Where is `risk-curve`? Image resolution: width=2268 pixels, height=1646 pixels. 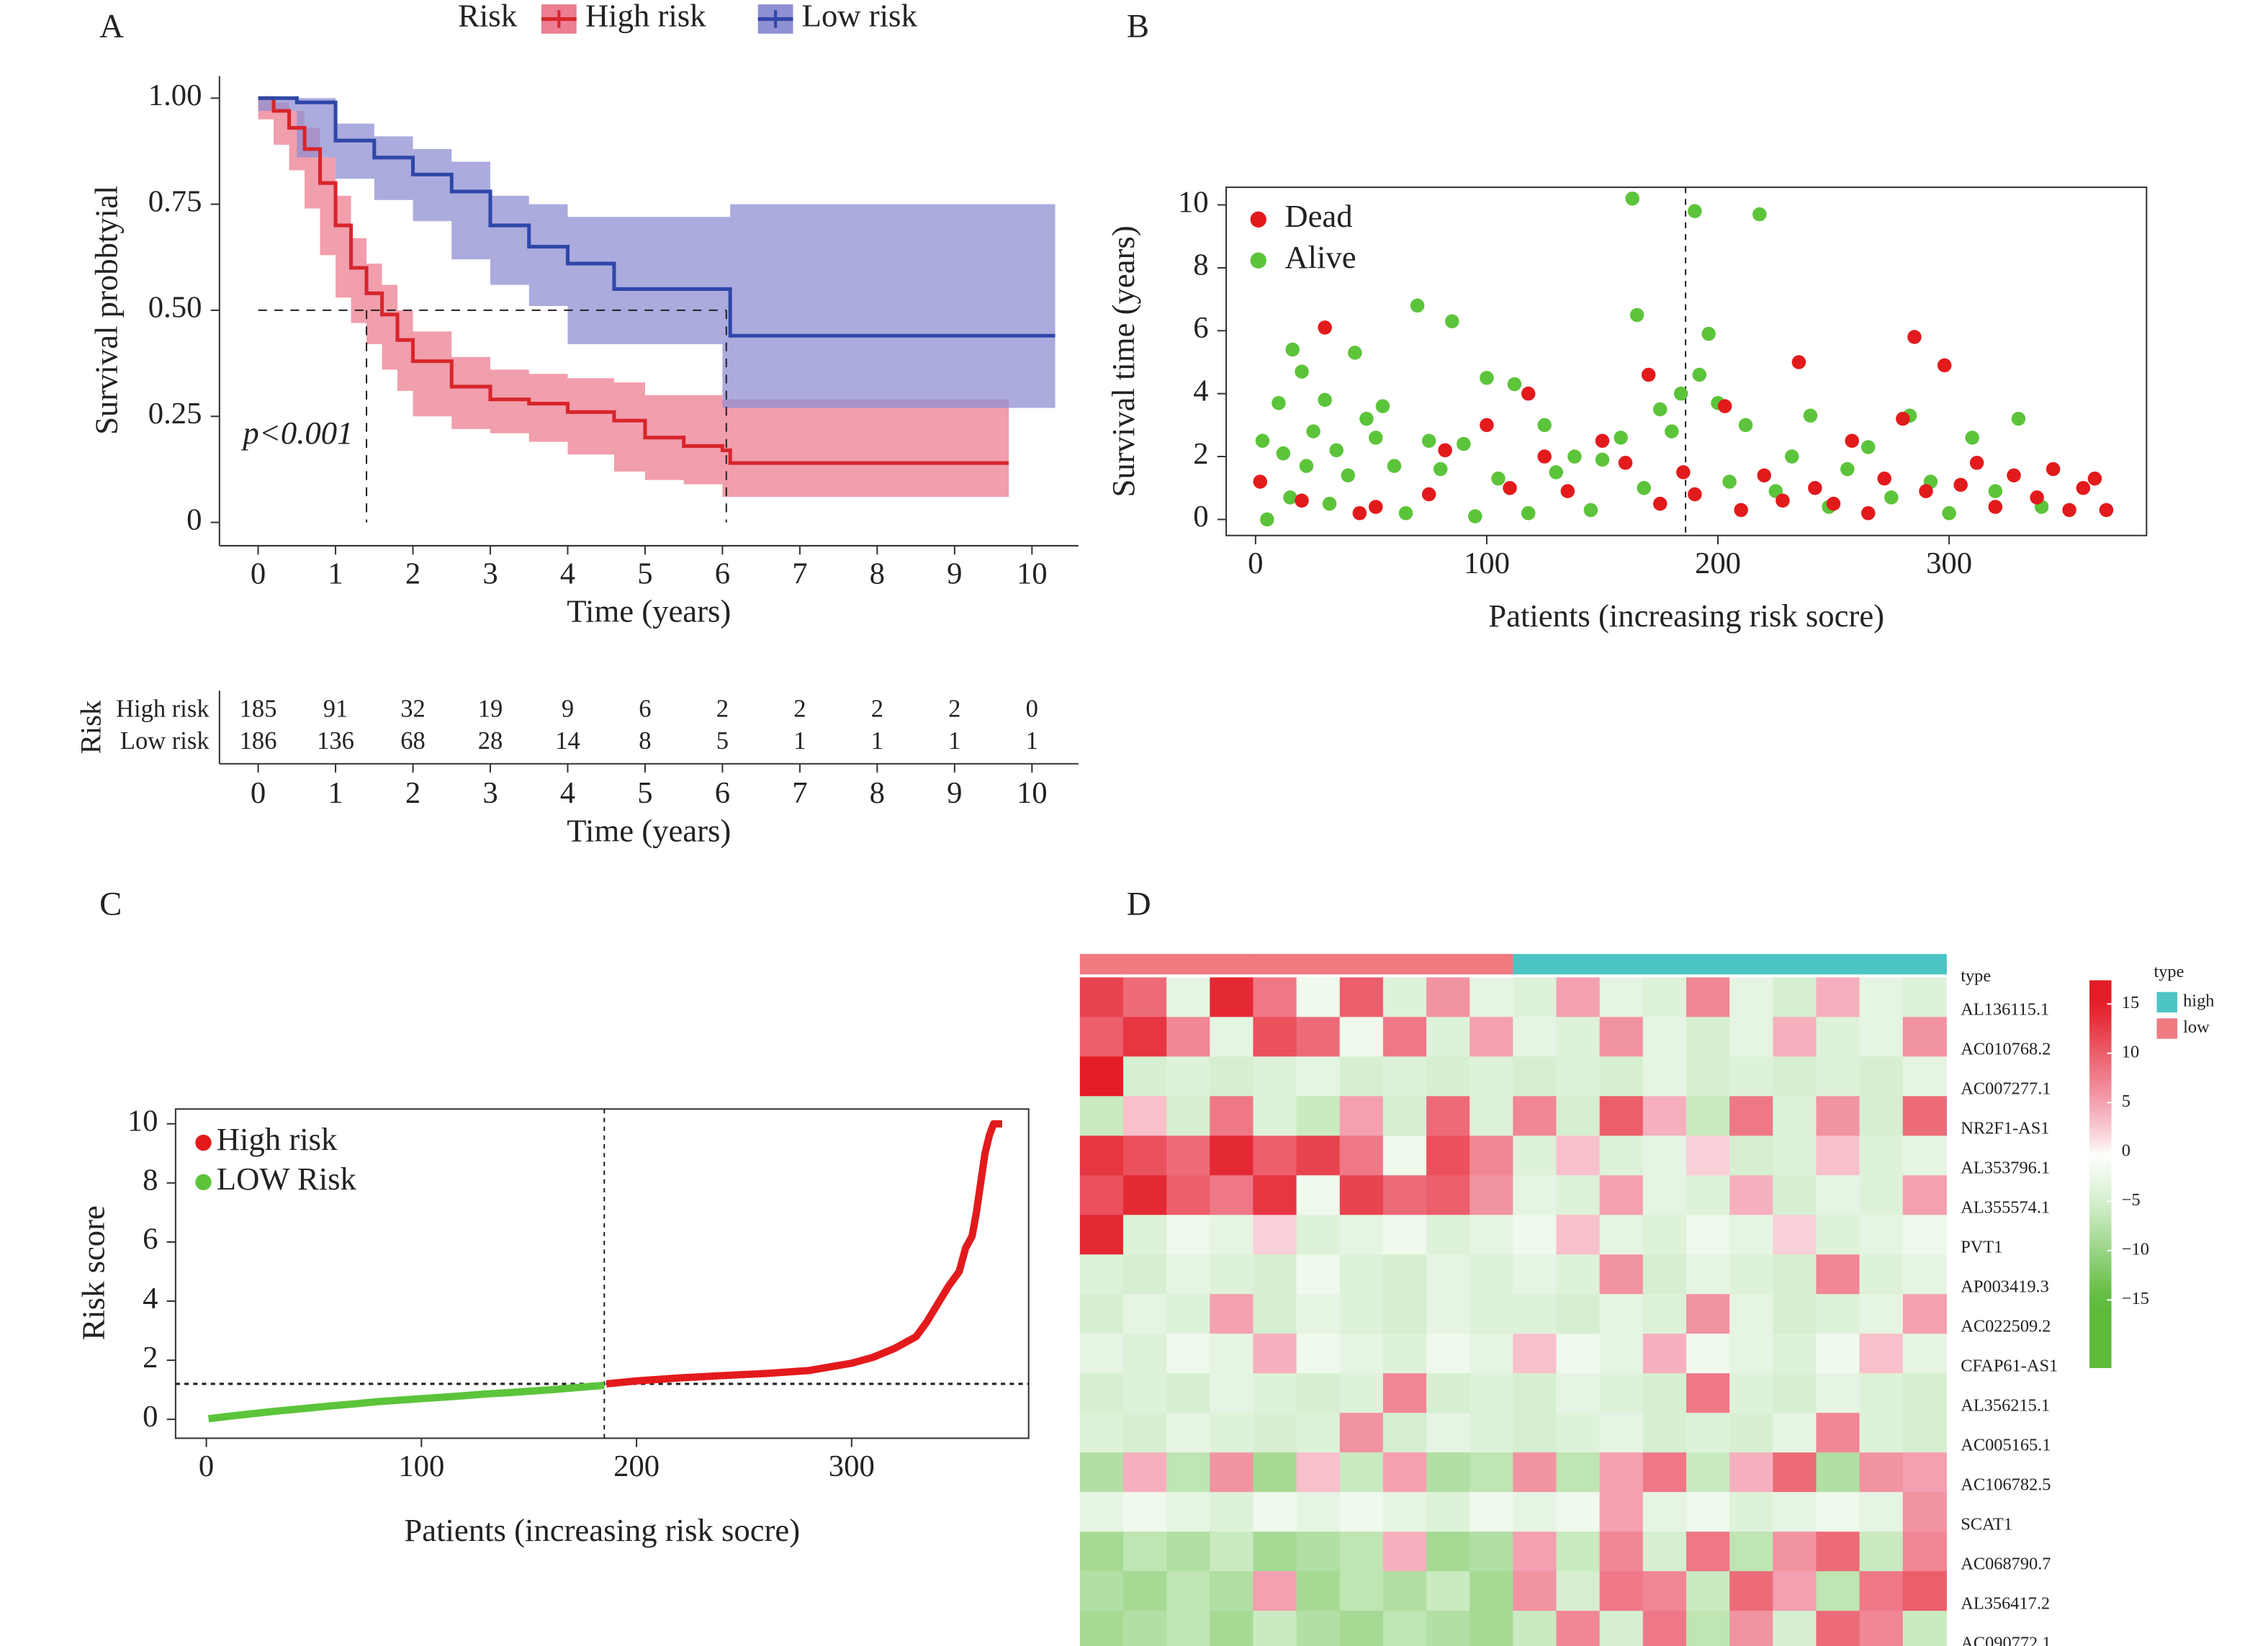
risk-curve is located at coordinates (804, 1254).